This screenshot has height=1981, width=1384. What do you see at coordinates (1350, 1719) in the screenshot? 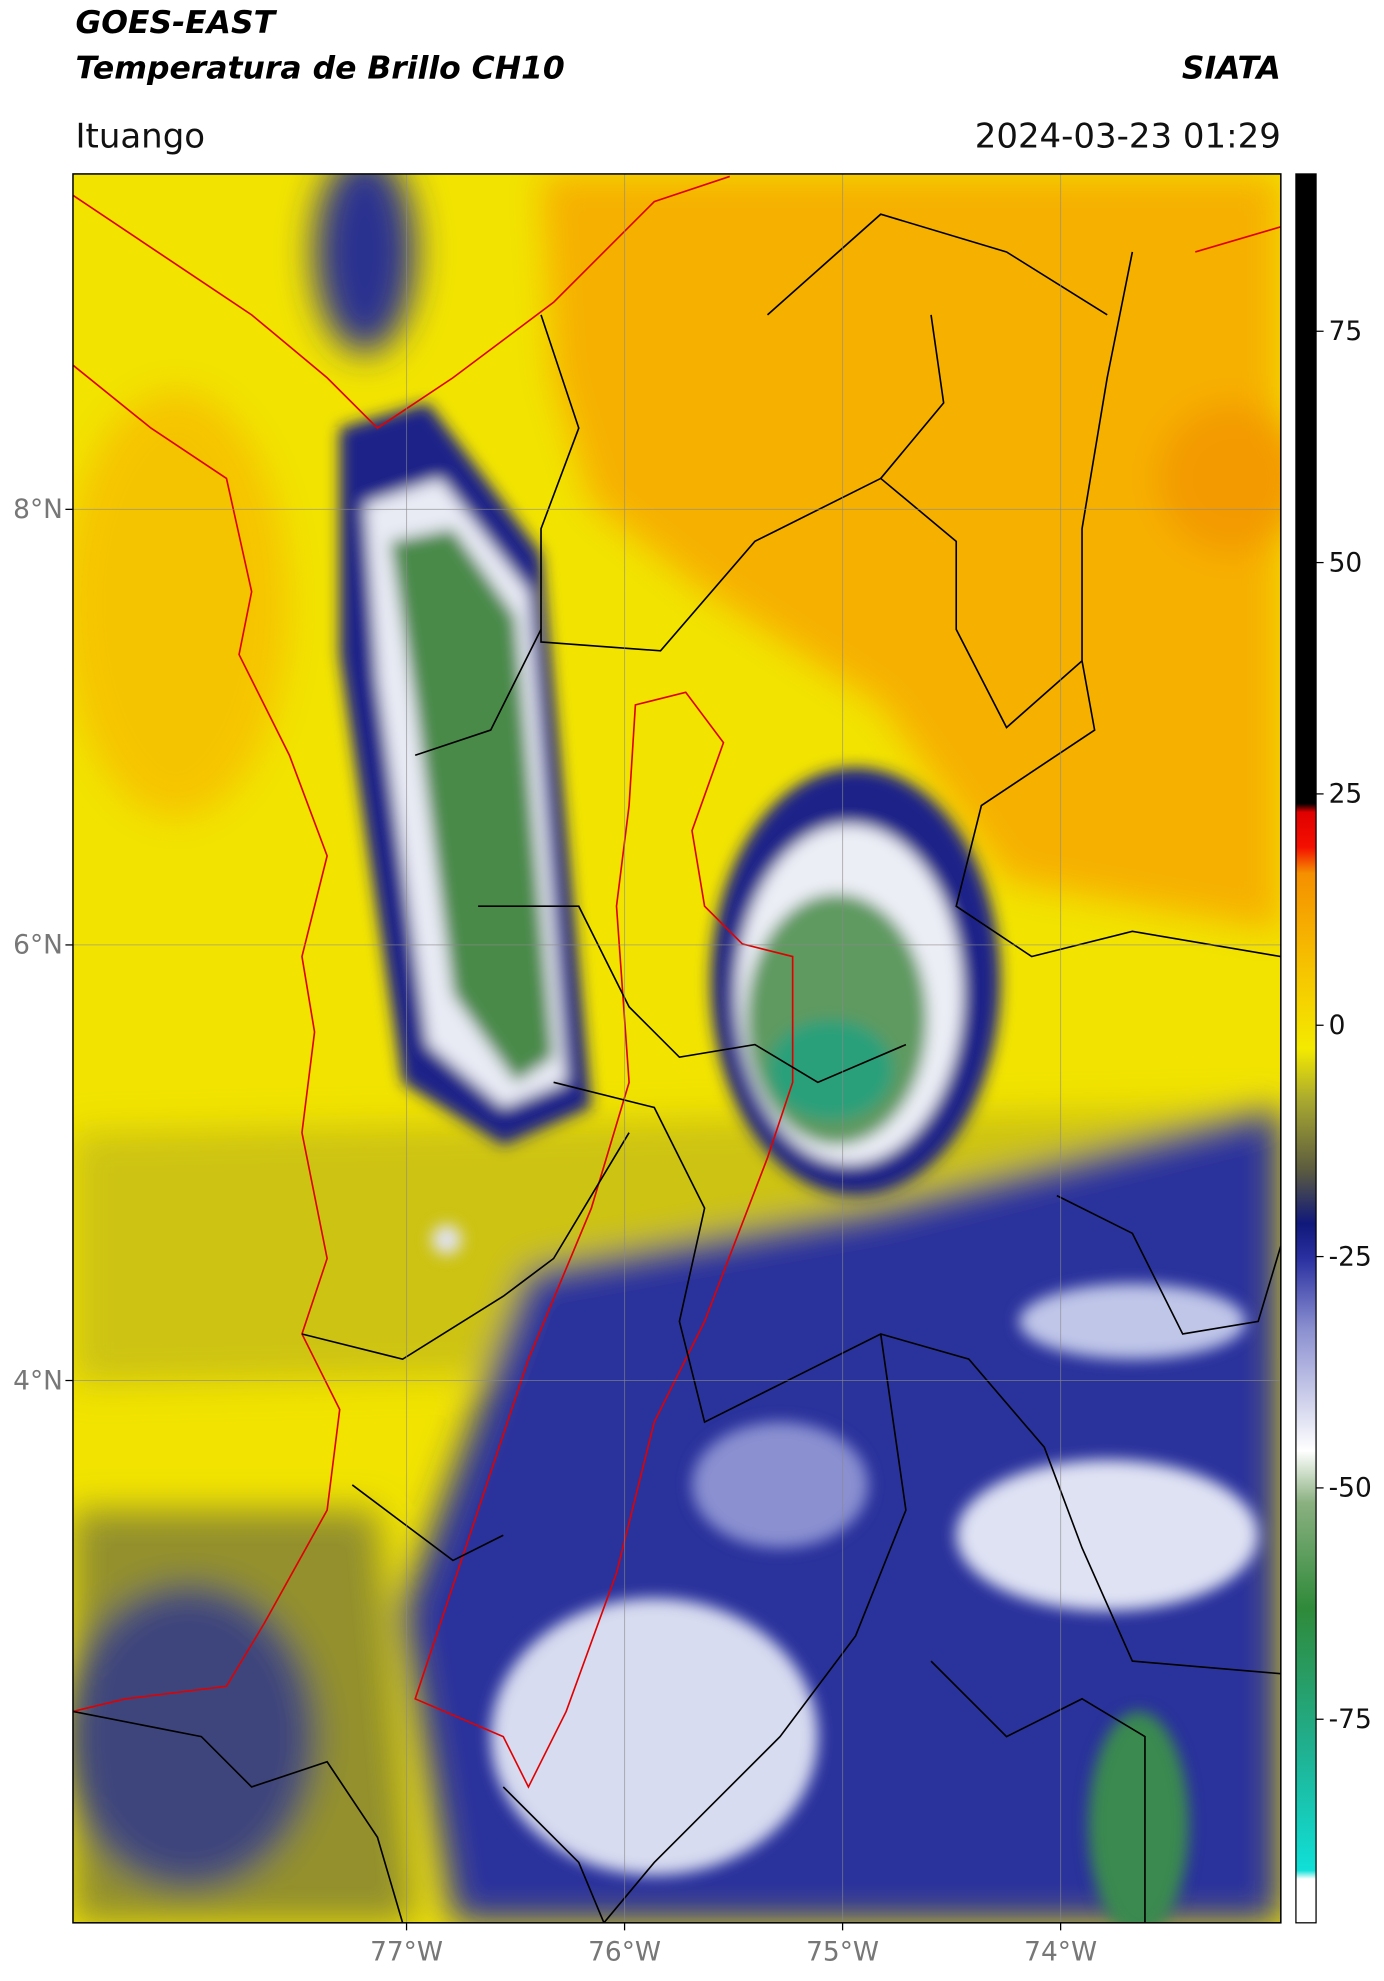
I see `colorbar-tick-label: -75` at bounding box center [1350, 1719].